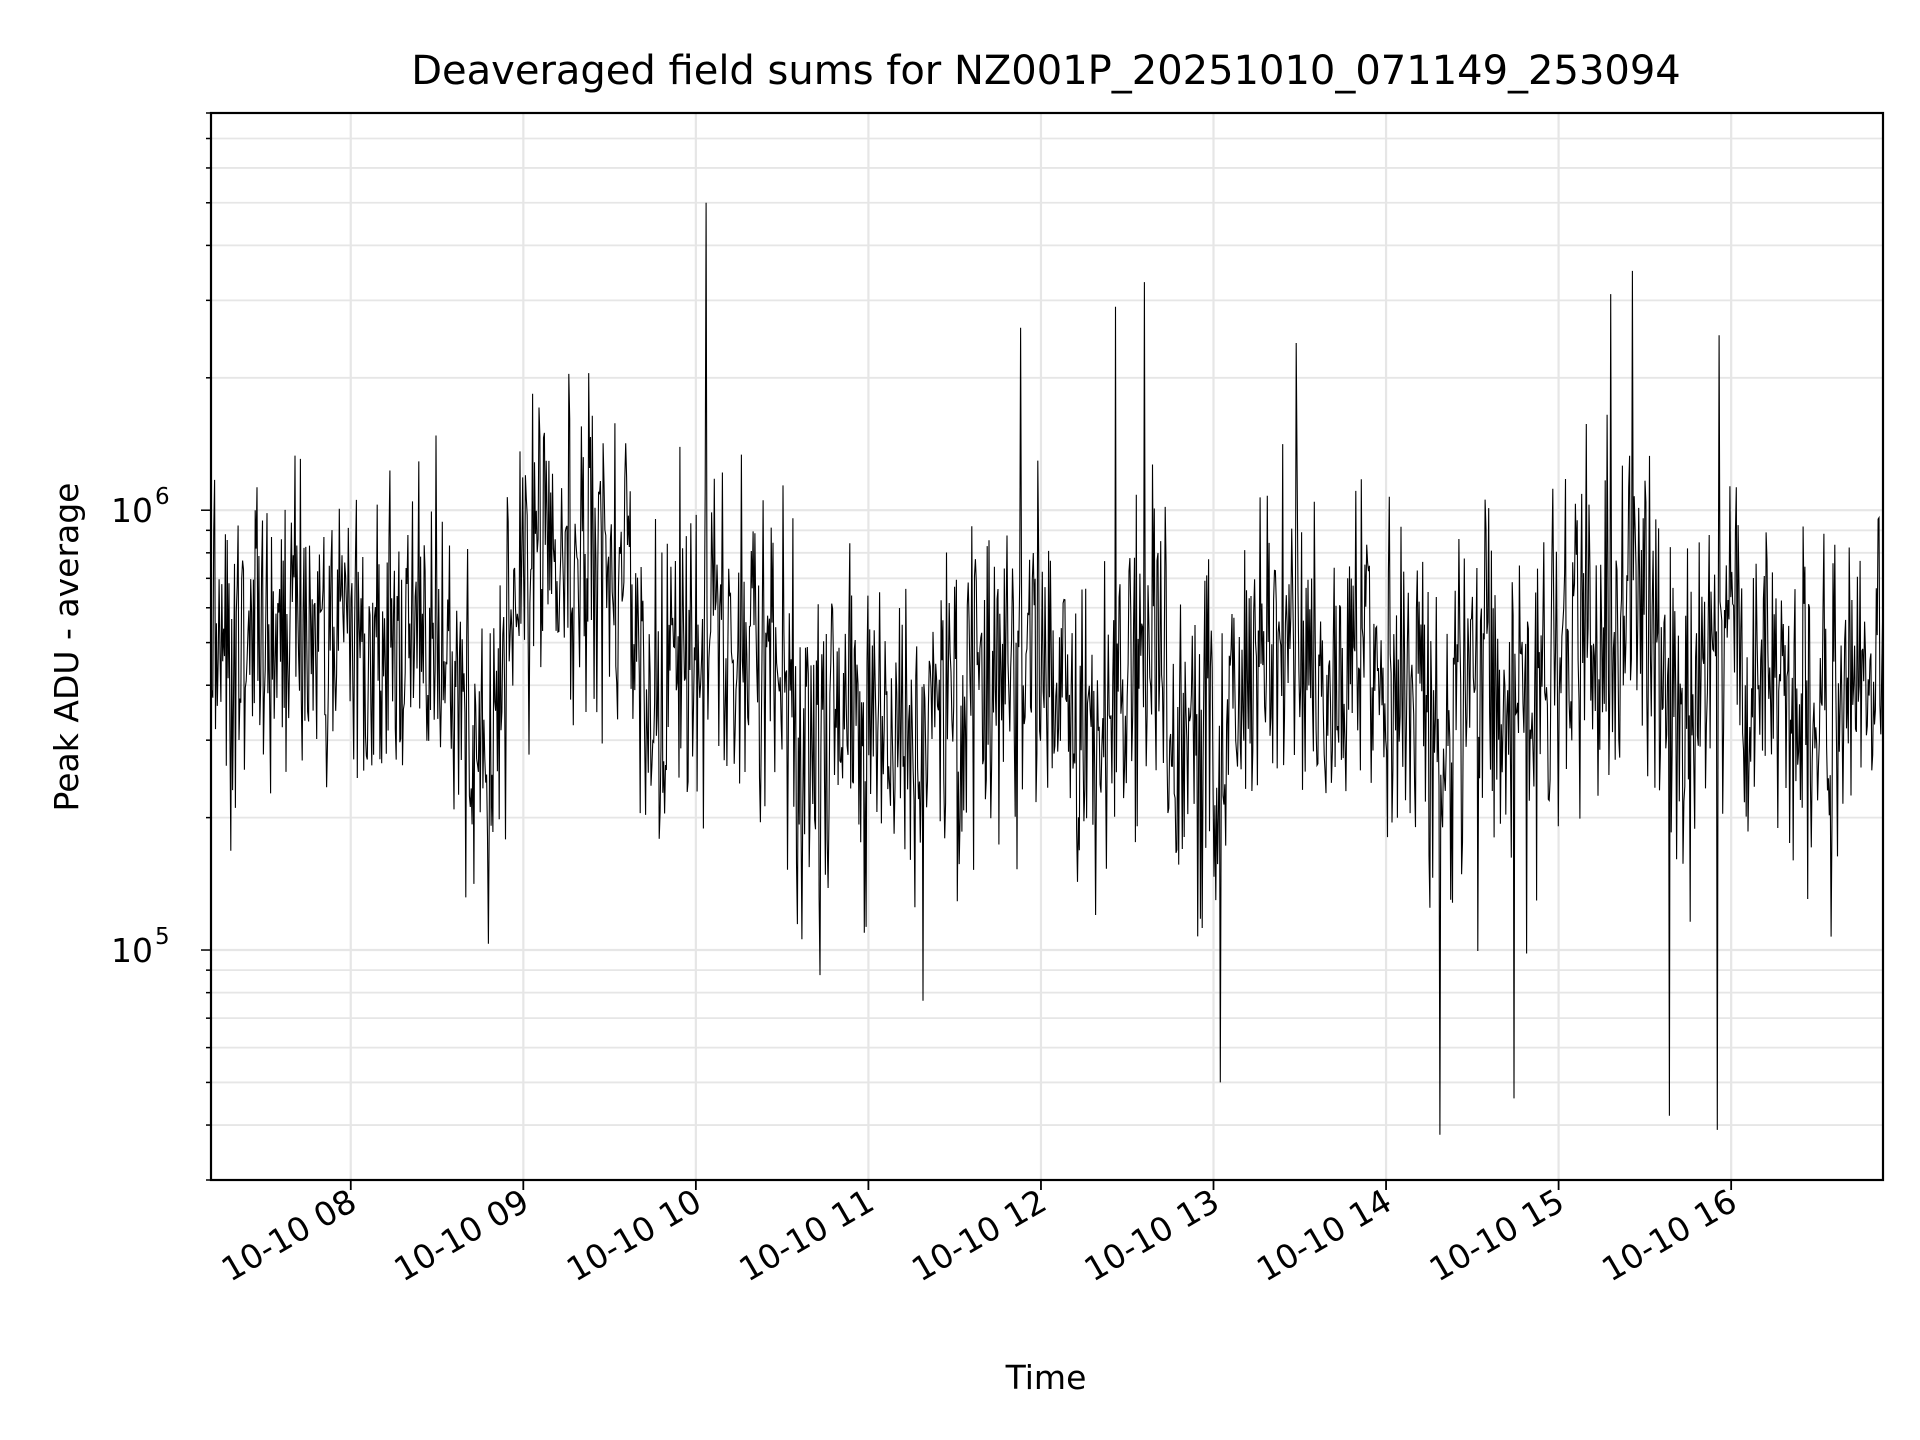 Image resolution: width=1920 pixels, height=1440 pixels. I want to click on y-axis-title: Peak ADU - average, so click(66, 647).